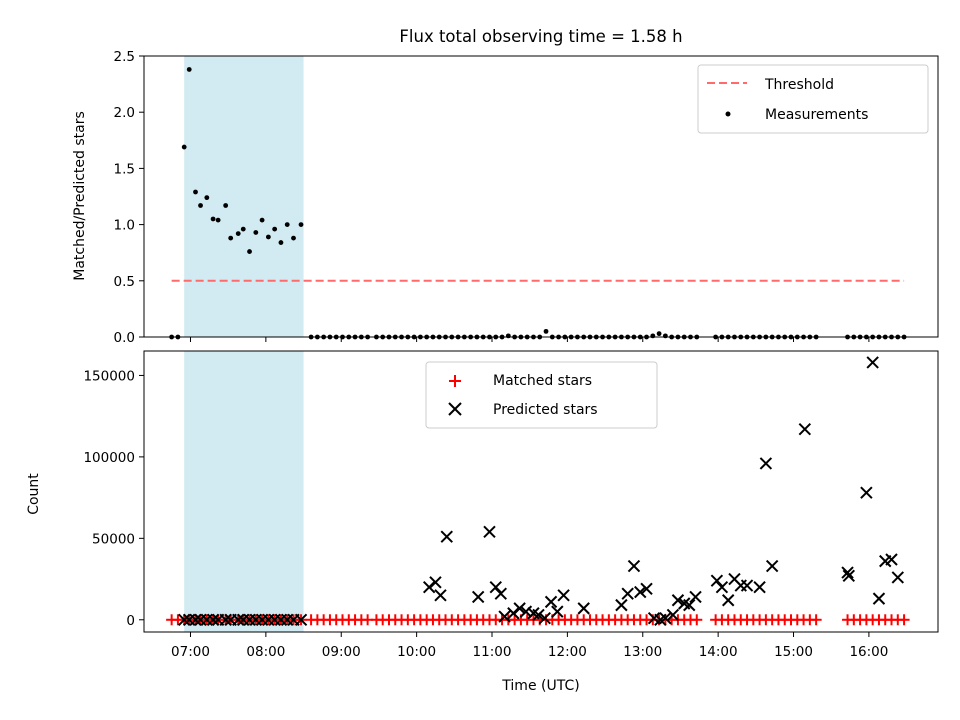 The image size is (960, 720). What do you see at coordinates (718, 652) in the screenshot?
I see `x-tick-label: 14:00` at bounding box center [718, 652].